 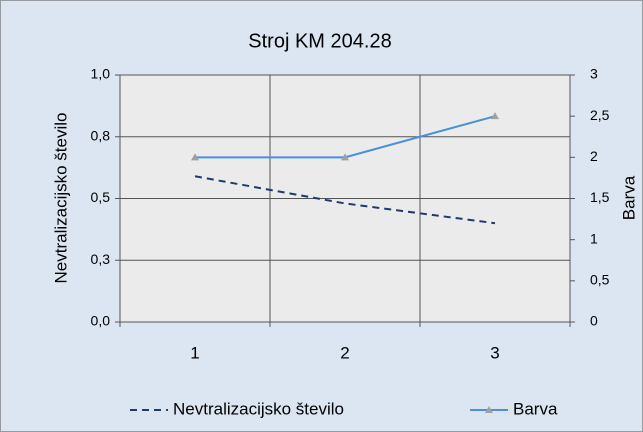 What do you see at coordinates (344, 352) in the screenshot?
I see `x-tick-label: 2` at bounding box center [344, 352].